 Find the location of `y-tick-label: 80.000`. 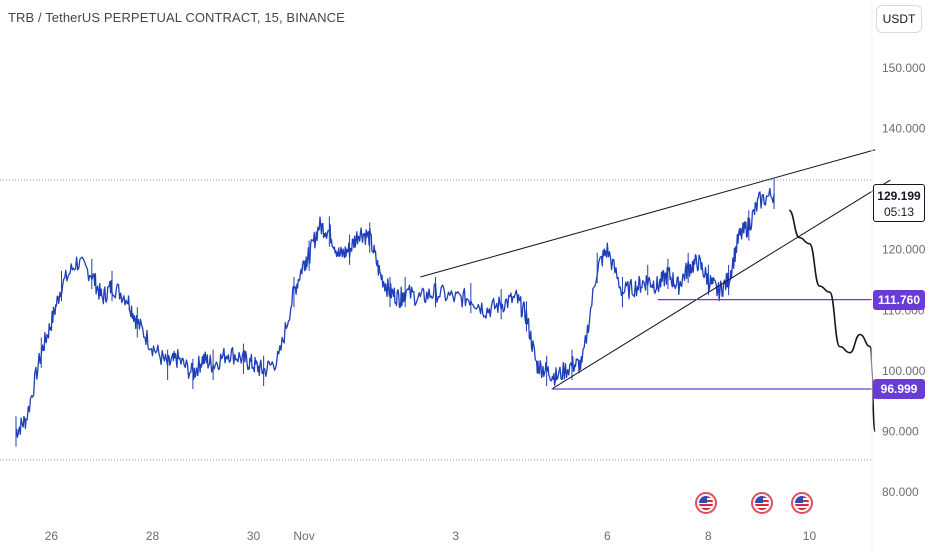

y-tick-label: 80.000 is located at coordinates (900, 492).